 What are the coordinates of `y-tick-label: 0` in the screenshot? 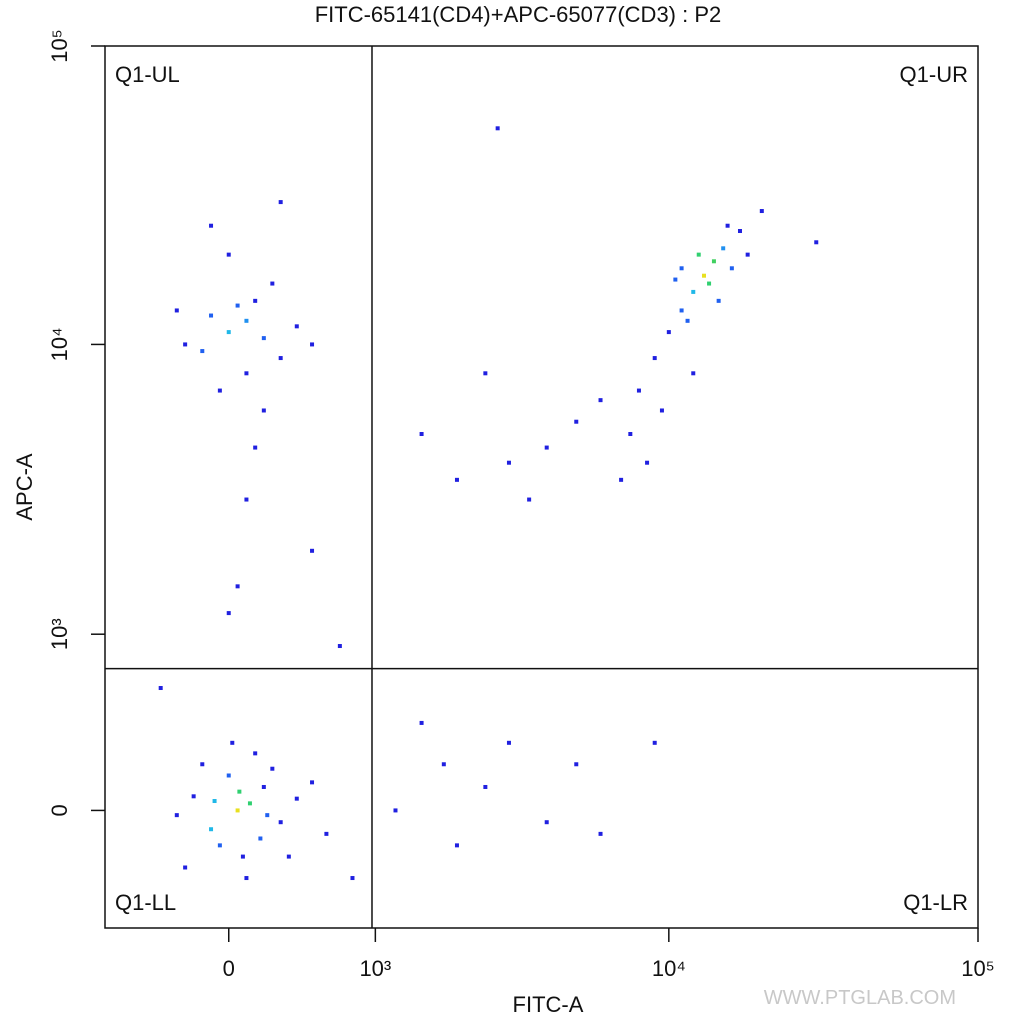 It's located at (59, 810).